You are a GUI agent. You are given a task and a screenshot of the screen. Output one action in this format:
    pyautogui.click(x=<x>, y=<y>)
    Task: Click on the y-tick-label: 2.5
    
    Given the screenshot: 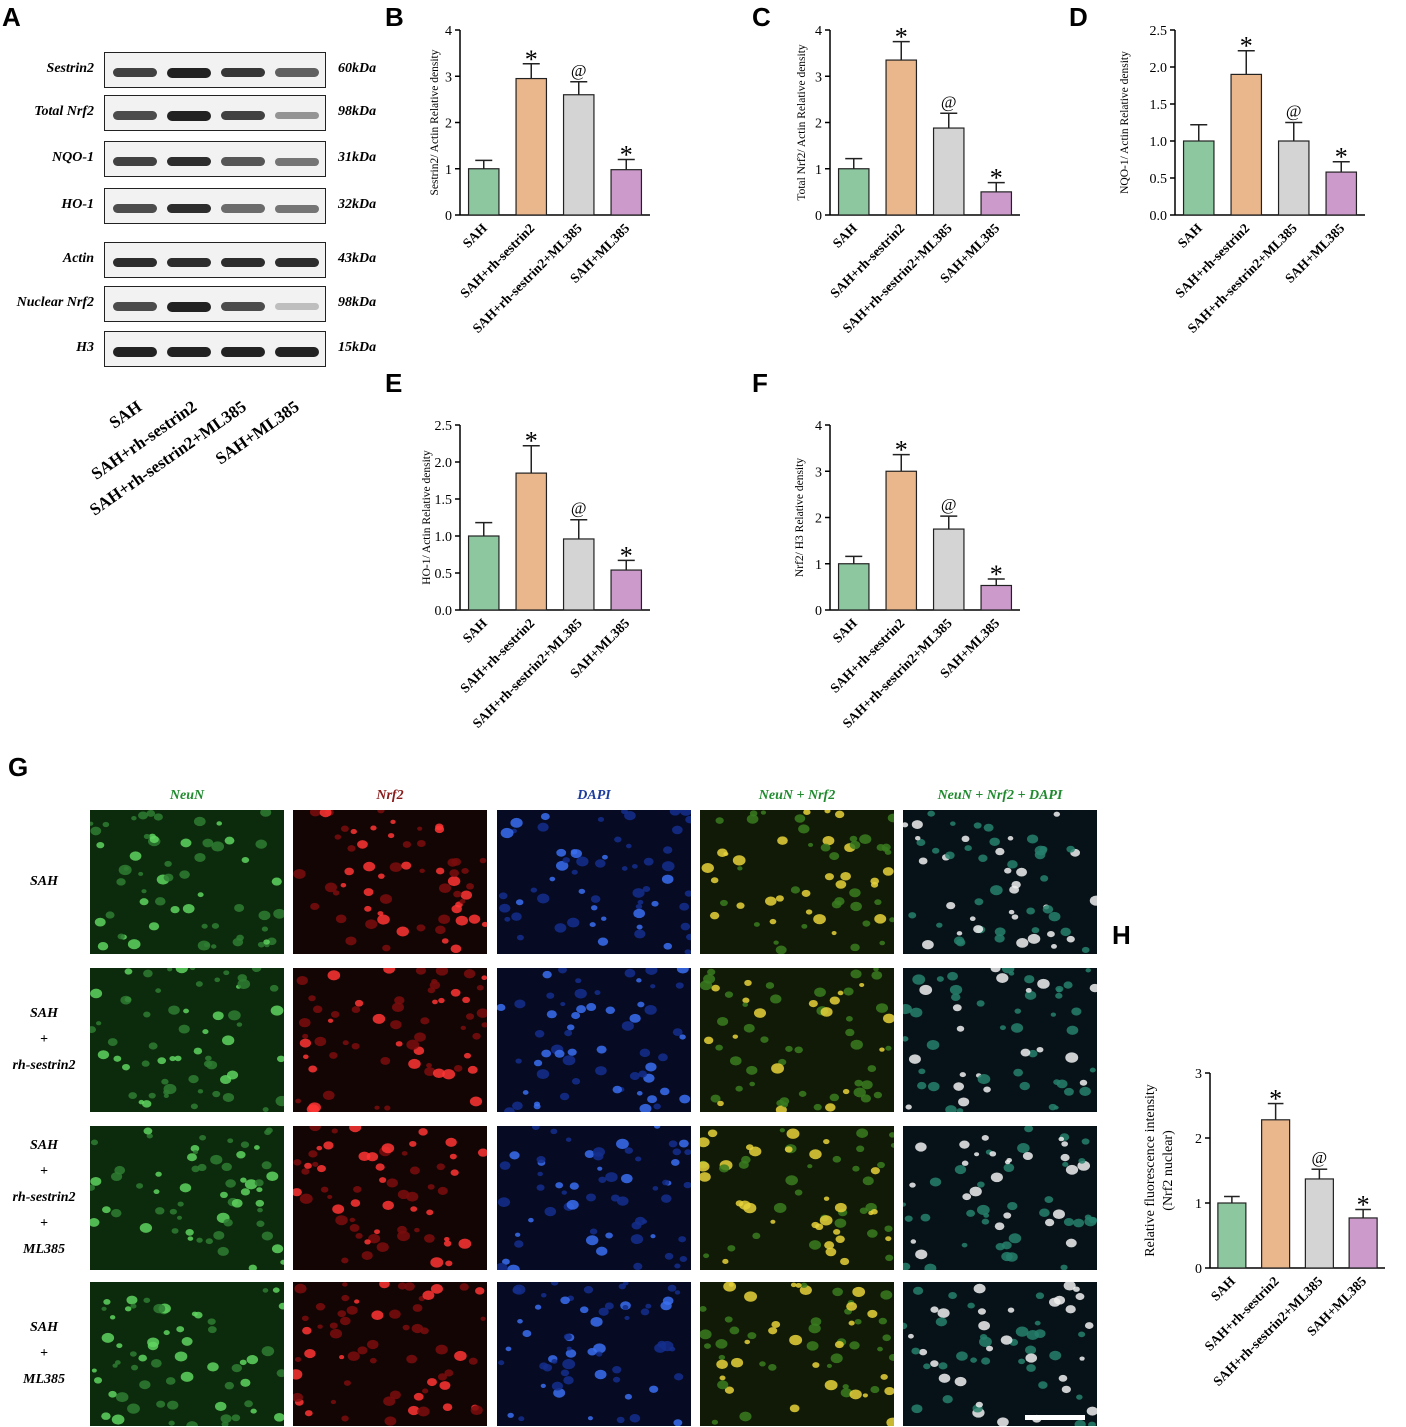 What is the action you would take?
    pyautogui.click(x=1159, y=31)
    